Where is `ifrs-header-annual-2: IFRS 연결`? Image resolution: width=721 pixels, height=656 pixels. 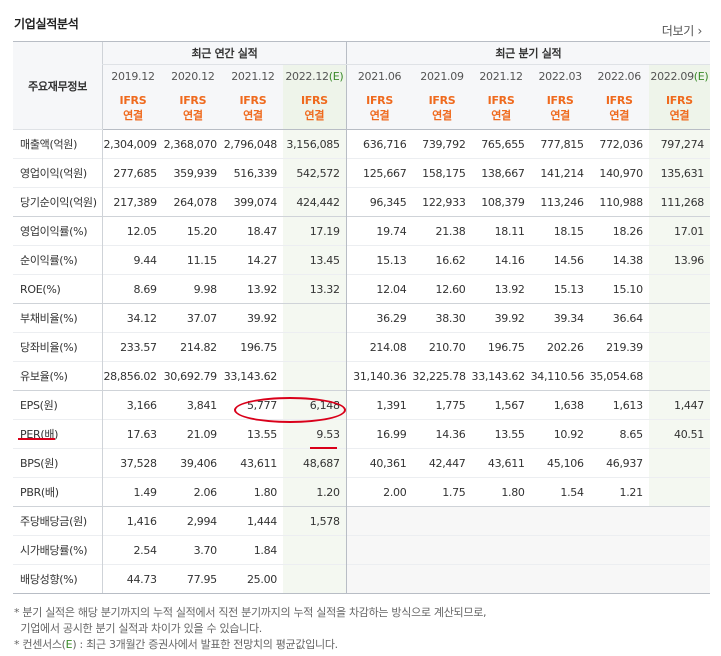 ifrs-header-annual-2: IFRS 연결 is located at coordinates (252, 108).